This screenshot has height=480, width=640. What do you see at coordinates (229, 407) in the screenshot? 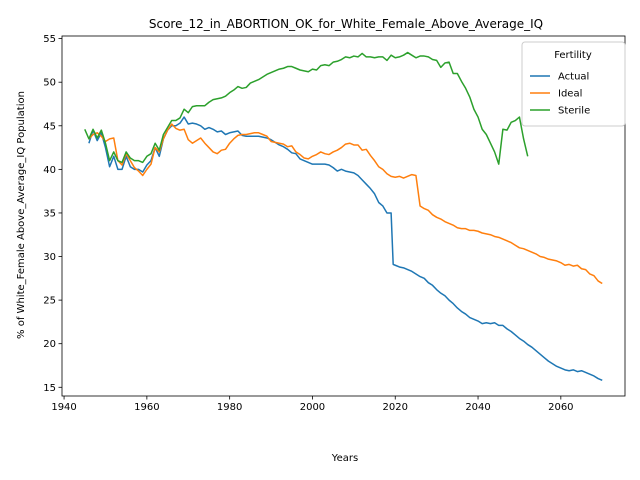
I see `x-tick-label: 1980` at bounding box center [229, 407].